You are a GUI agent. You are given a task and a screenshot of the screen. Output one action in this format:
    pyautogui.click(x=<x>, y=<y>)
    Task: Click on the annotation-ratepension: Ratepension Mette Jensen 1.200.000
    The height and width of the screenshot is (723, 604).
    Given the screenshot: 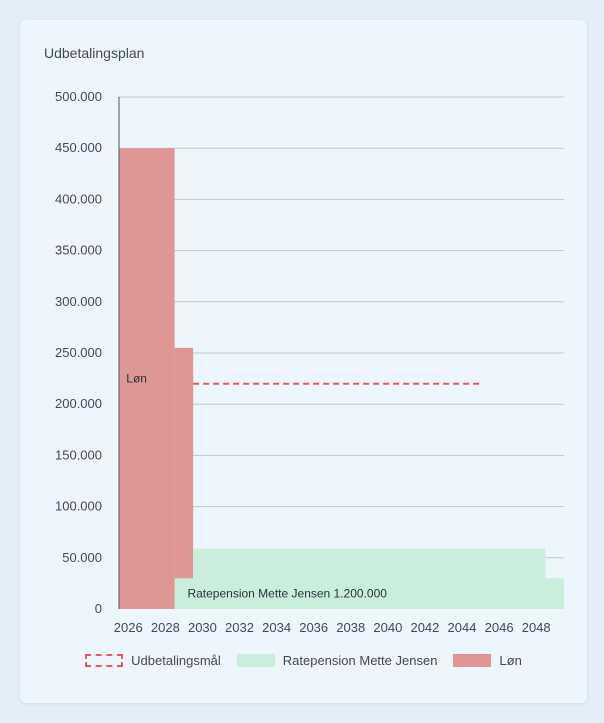 What is the action you would take?
    pyautogui.click(x=287, y=594)
    